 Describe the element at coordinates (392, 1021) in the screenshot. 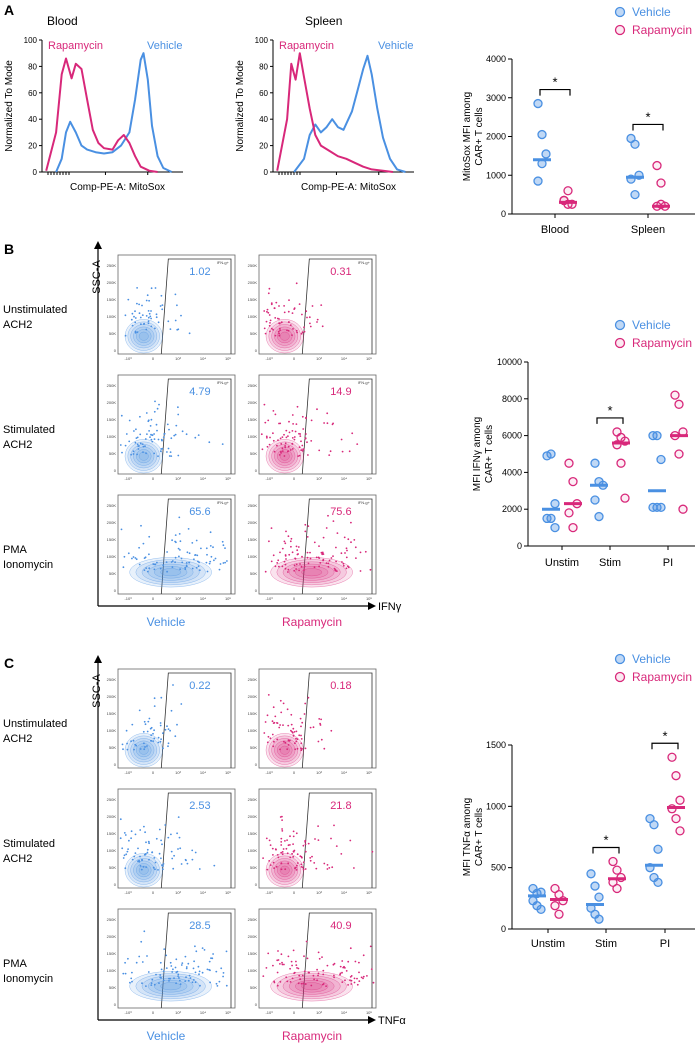

I see `flow-x-axis-label: TNFα` at that location.